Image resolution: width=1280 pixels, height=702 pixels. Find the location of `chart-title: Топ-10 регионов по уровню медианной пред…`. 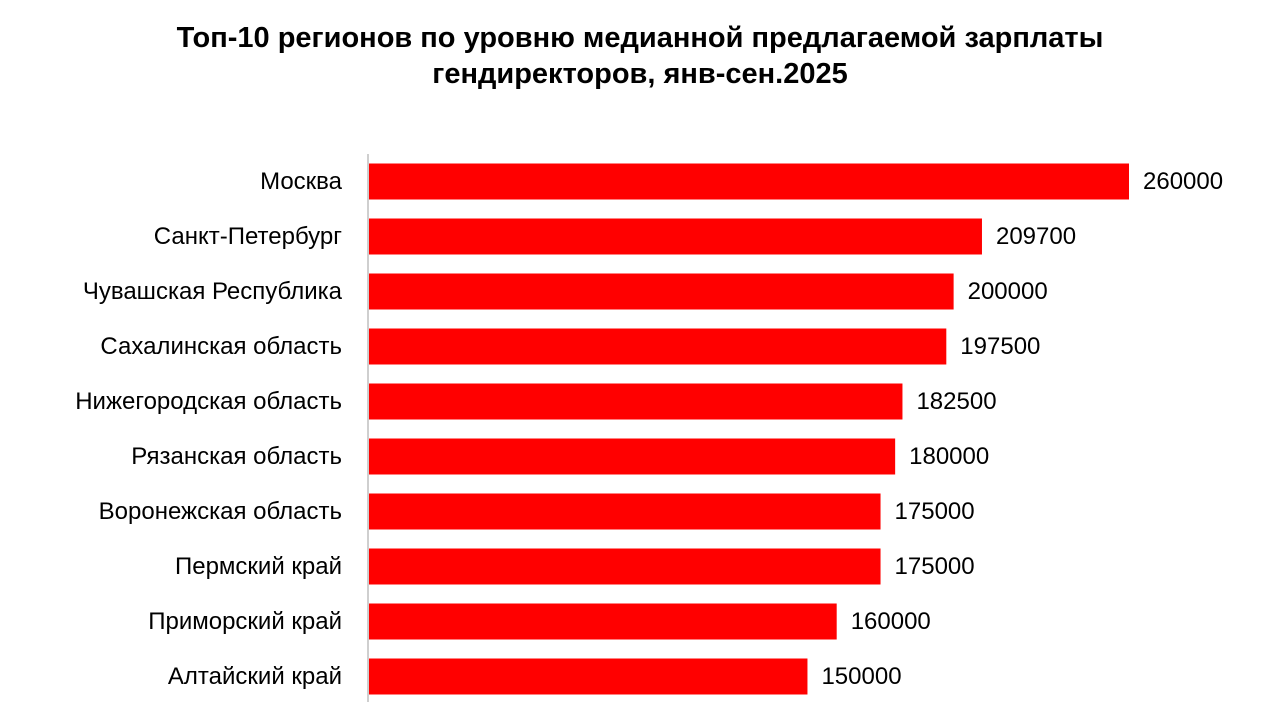

chart-title: Топ-10 регионов по уровню медианной пред… is located at coordinates (640, 56).